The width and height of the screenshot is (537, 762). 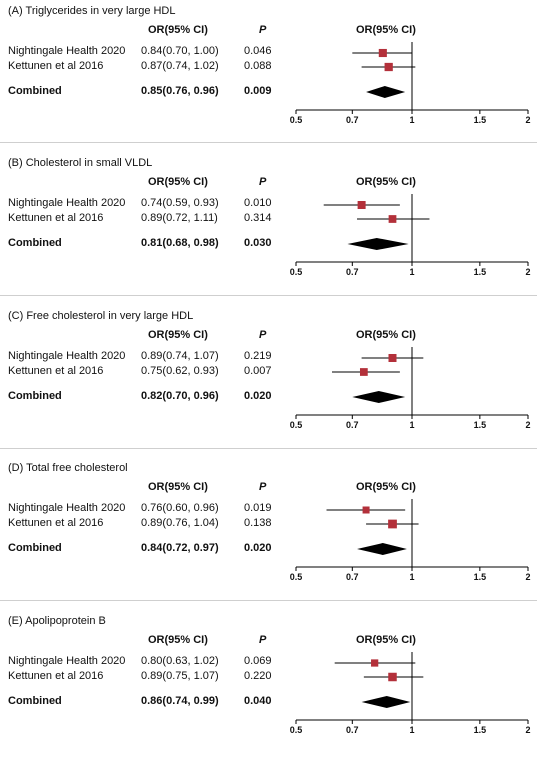 I want to click on panel-title: (A) Triglycerides in very large HDL, so click(x=92, y=11).